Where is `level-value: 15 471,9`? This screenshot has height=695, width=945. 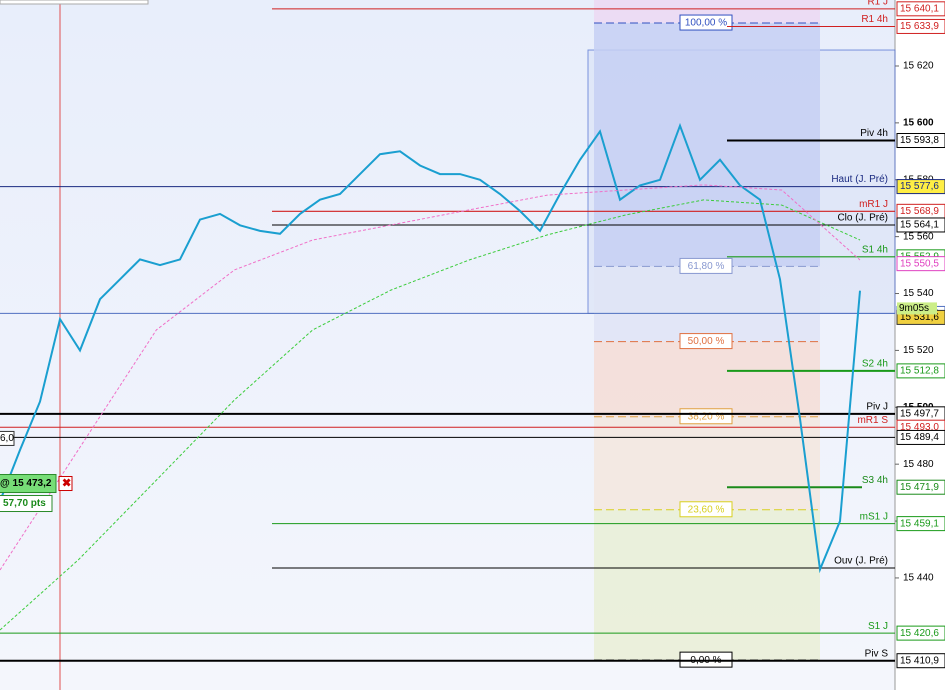 level-value: 15 471,9 is located at coordinates (919, 487).